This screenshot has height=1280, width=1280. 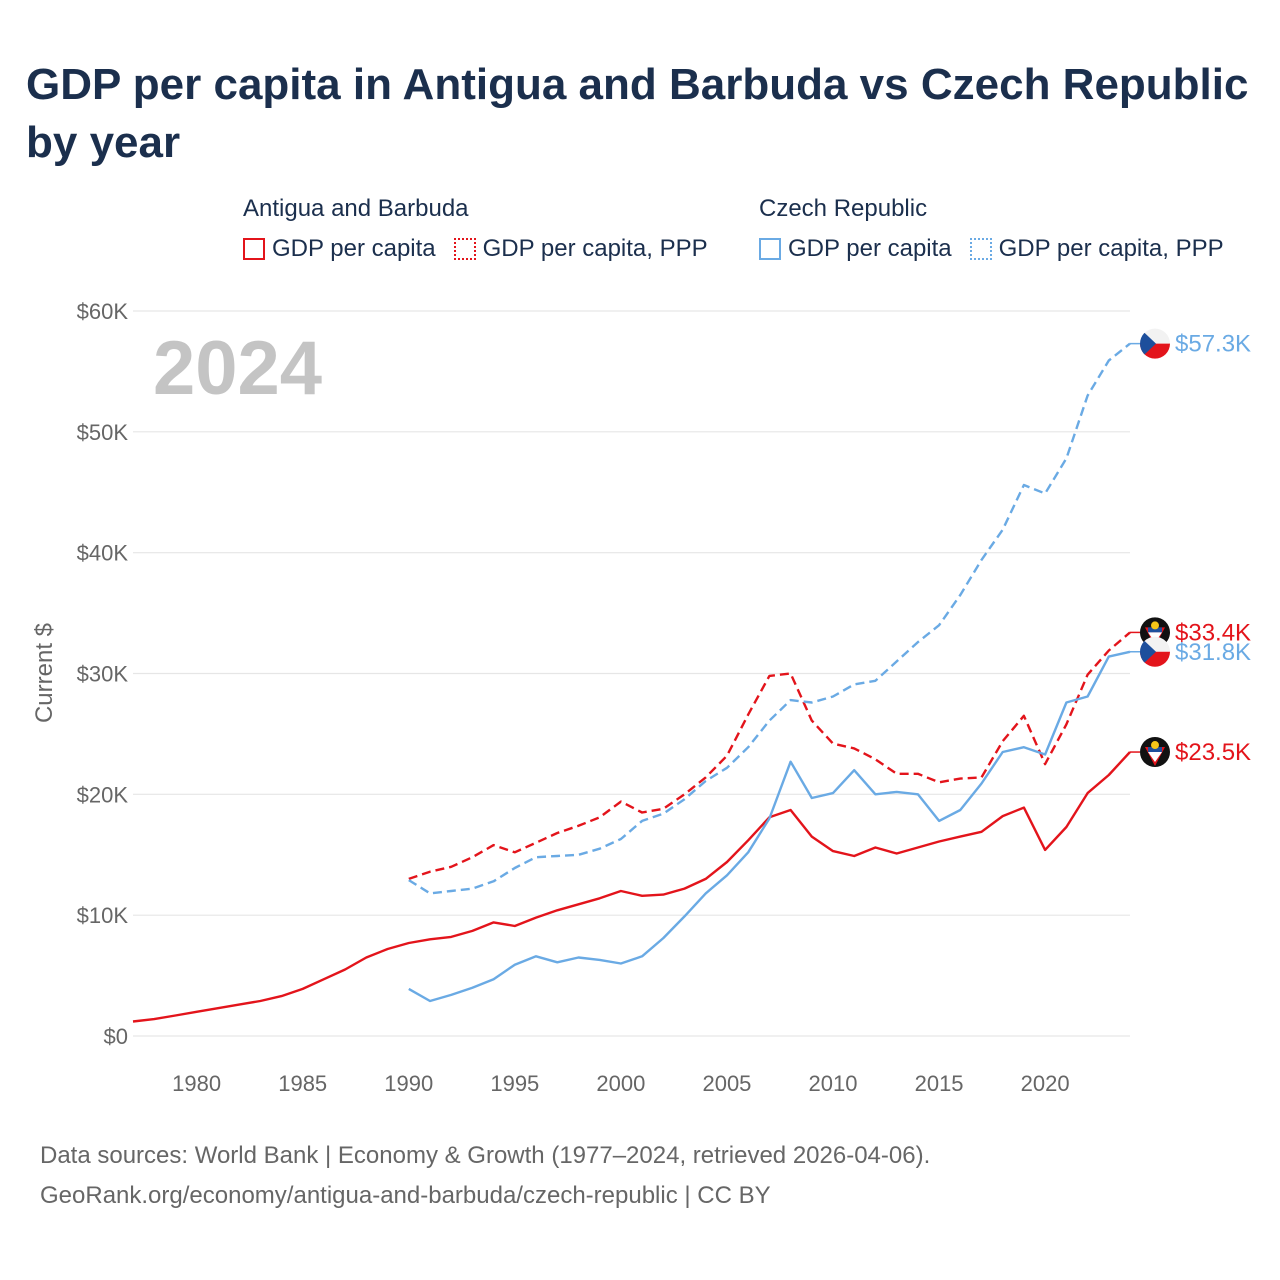 I want to click on x-axis-ticks: 1980 1985 1990 1995 2000 2005 2010 2015 2020, so click(x=620, y=1083).